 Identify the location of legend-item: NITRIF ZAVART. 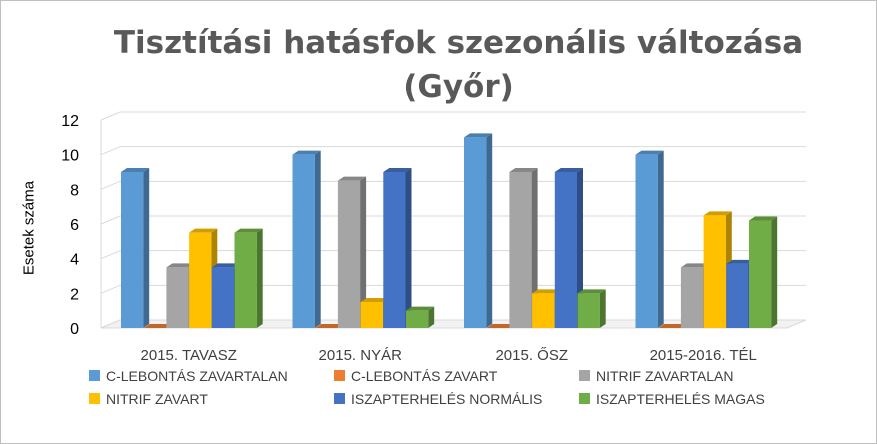
(211, 398).